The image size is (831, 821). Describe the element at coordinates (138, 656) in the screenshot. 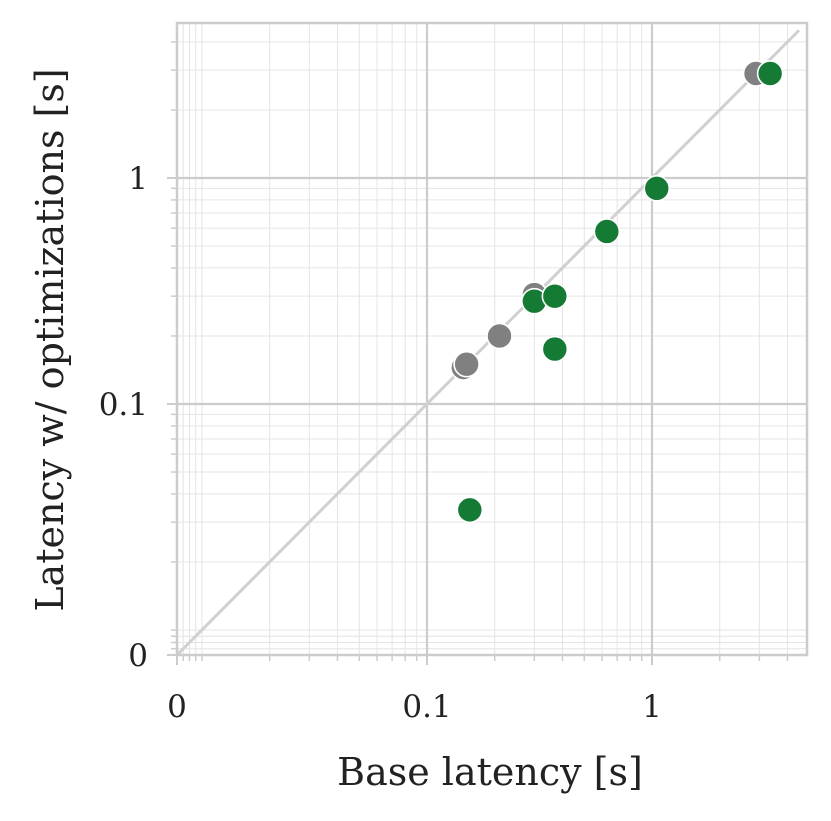

I see `y-tick-label: 0` at that location.